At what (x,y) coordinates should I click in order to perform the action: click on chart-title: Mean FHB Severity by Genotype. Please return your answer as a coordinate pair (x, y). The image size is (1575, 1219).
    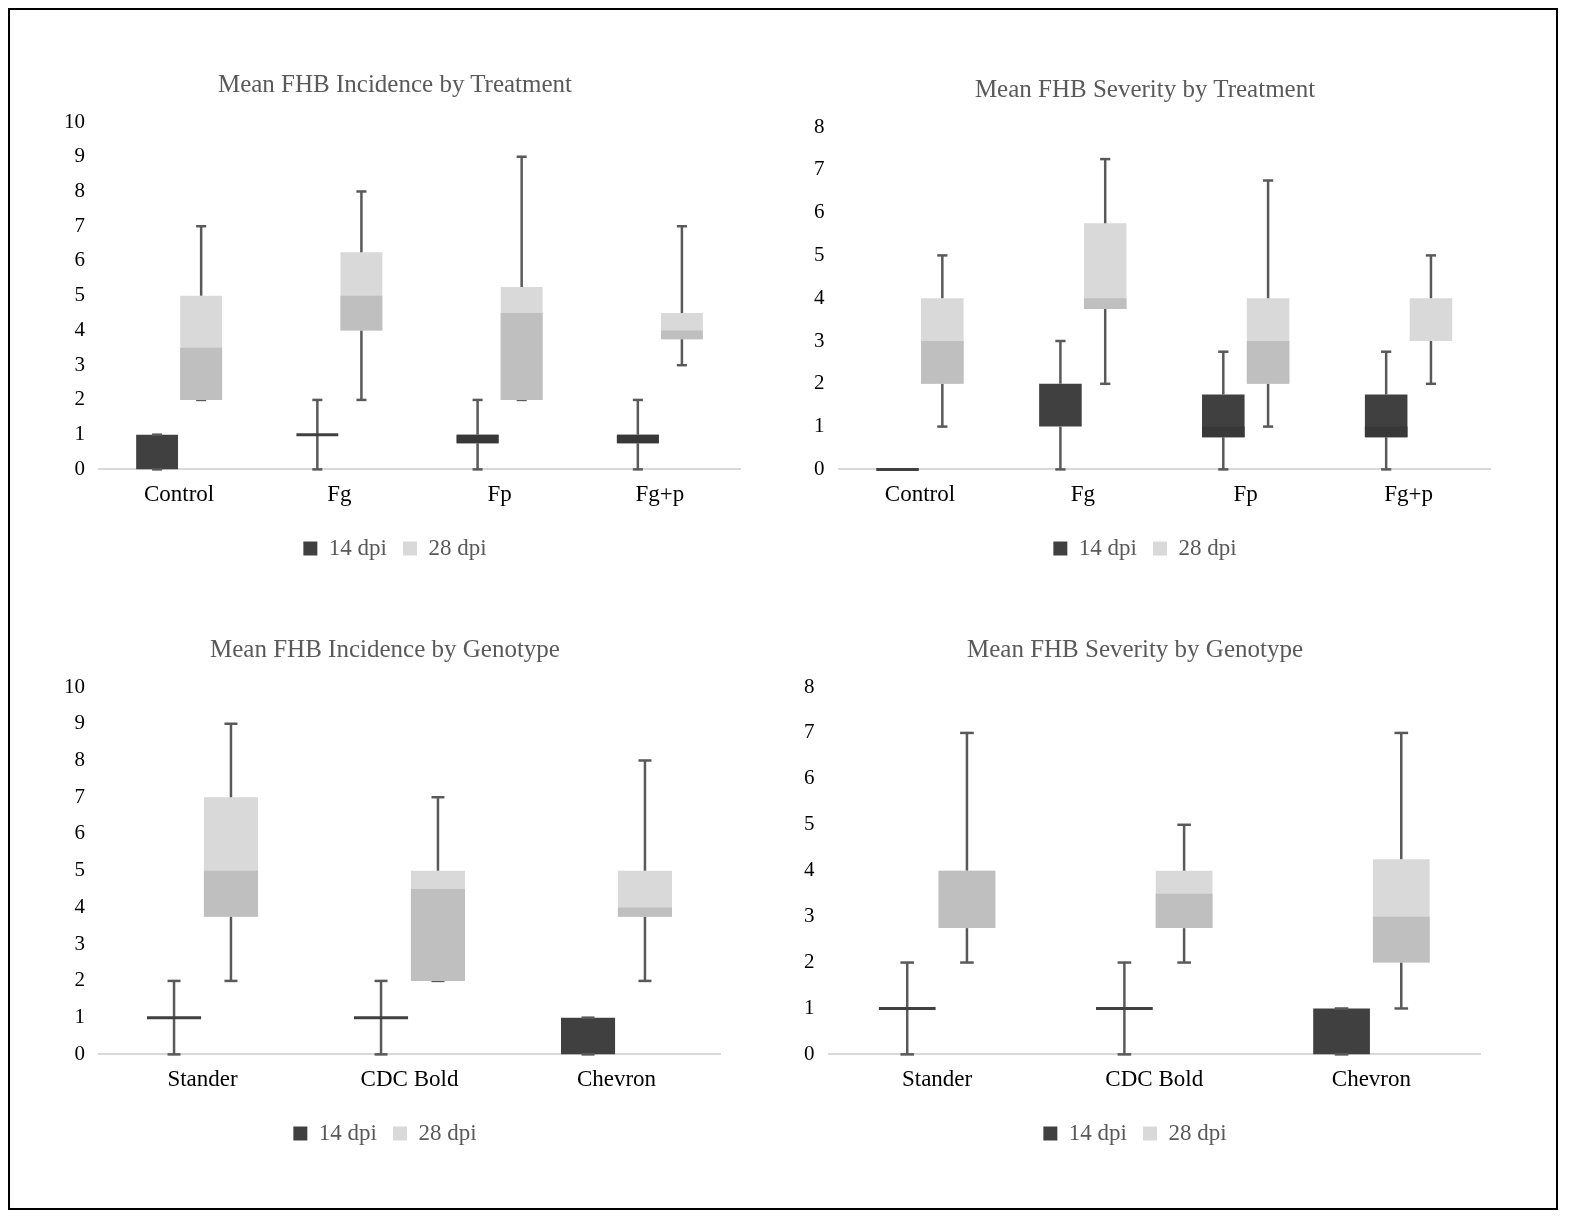
    Looking at the image, I should click on (1135, 648).